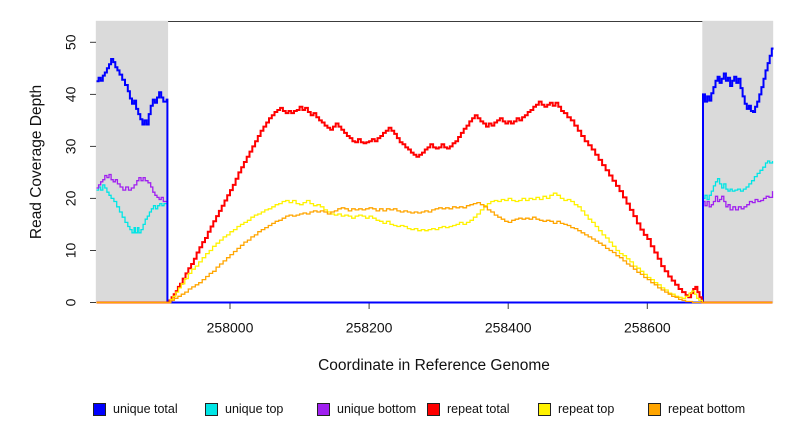 This screenshot has height=432, width=792. What do you see at coordinates (230, 328) in the screenshot?
I see `x-tick-label: 258000` at bounding box center [230, 328].